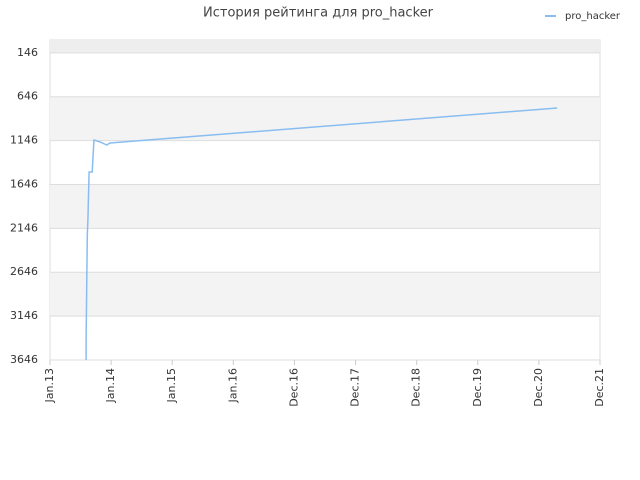 This screenshot has width=640, height=480. Describe the element at coordinates (416, 387) in the screenshot. I see `x-tick-label: Dec.18` at that location.